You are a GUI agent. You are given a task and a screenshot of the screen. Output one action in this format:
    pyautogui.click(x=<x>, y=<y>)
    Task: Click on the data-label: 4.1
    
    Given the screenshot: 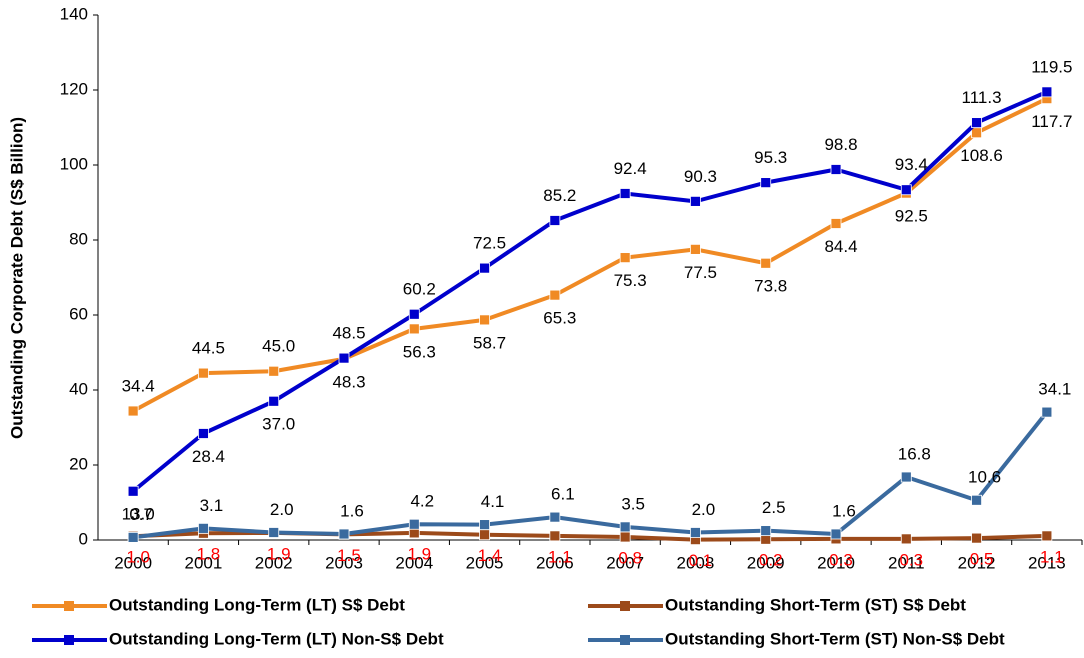 What is the action you would take?
    pyautogui.click(x=493, y=501)
    